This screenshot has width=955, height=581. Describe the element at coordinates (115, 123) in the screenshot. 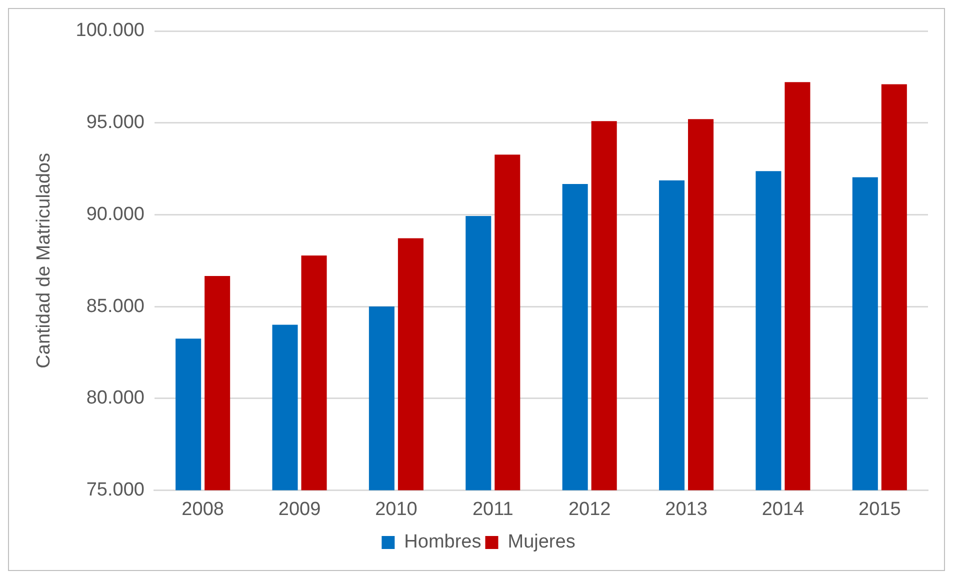

I see `y-tick-label: 95.000` at that location.